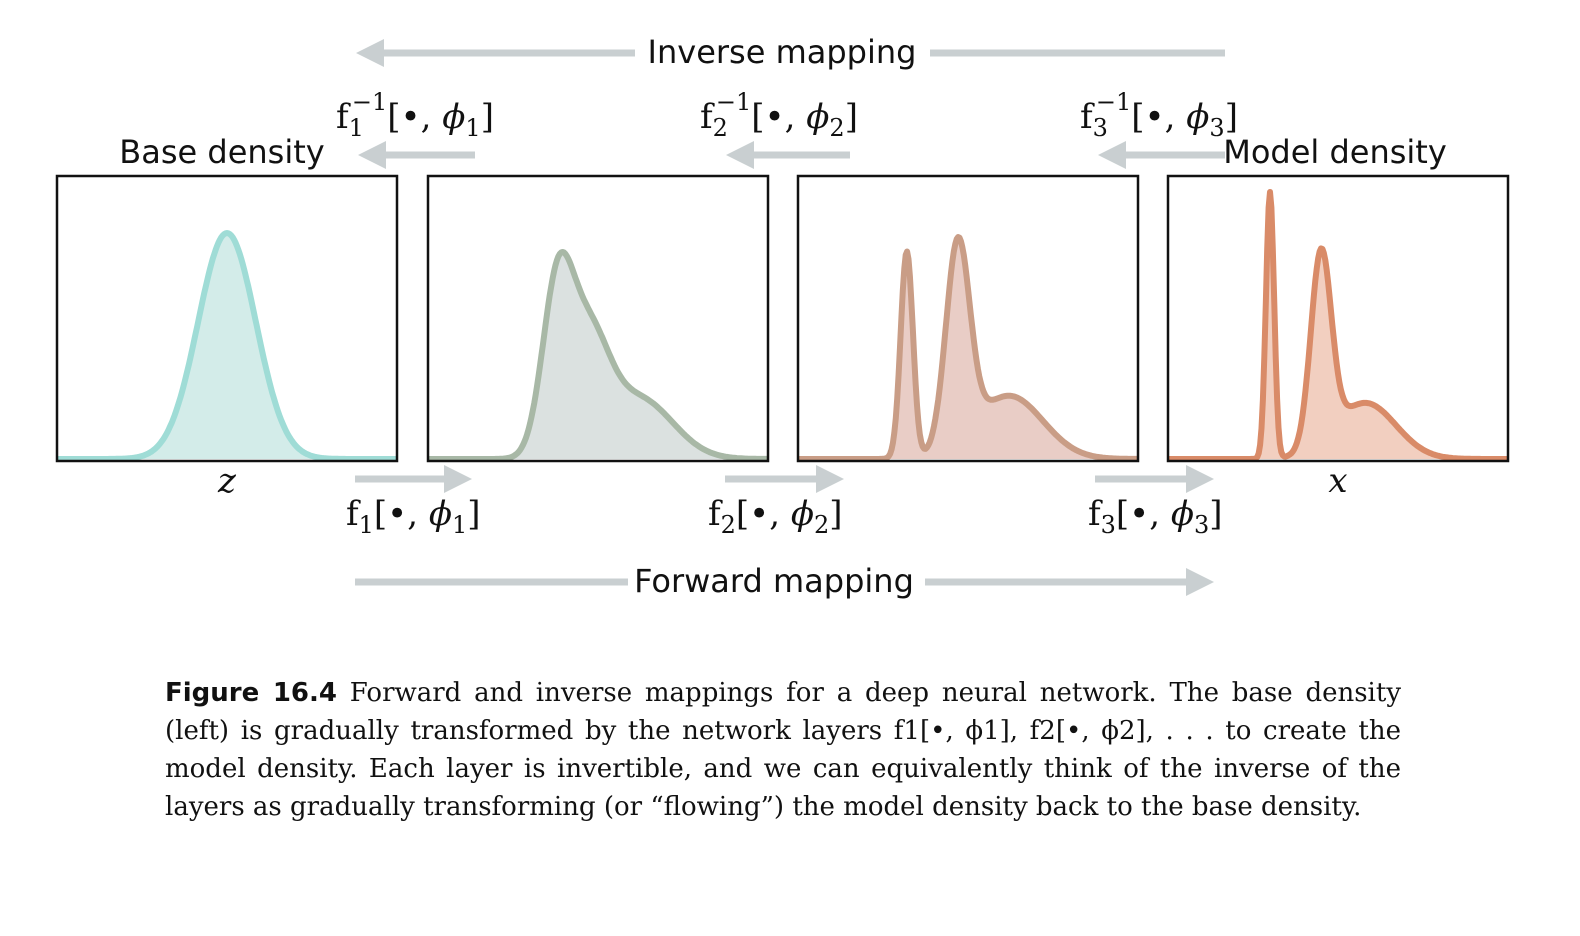  What do you see at coordinates (1335, 152) in the screenshot?
I see `model-density-label: Model density` at bounding box center [1335, 152].